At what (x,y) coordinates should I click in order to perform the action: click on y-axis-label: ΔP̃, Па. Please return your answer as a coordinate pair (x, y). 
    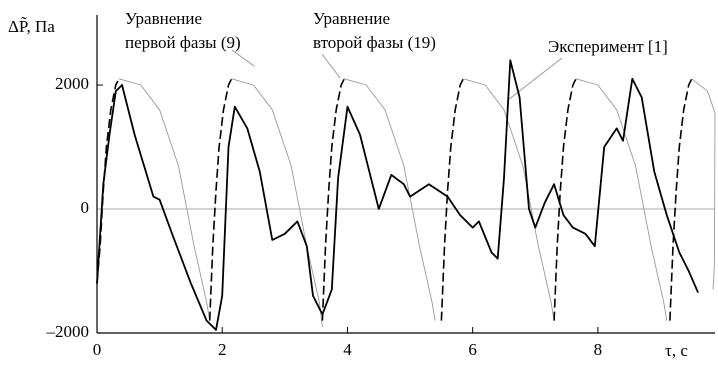
    Looking at the image, I should click on (31, 26).